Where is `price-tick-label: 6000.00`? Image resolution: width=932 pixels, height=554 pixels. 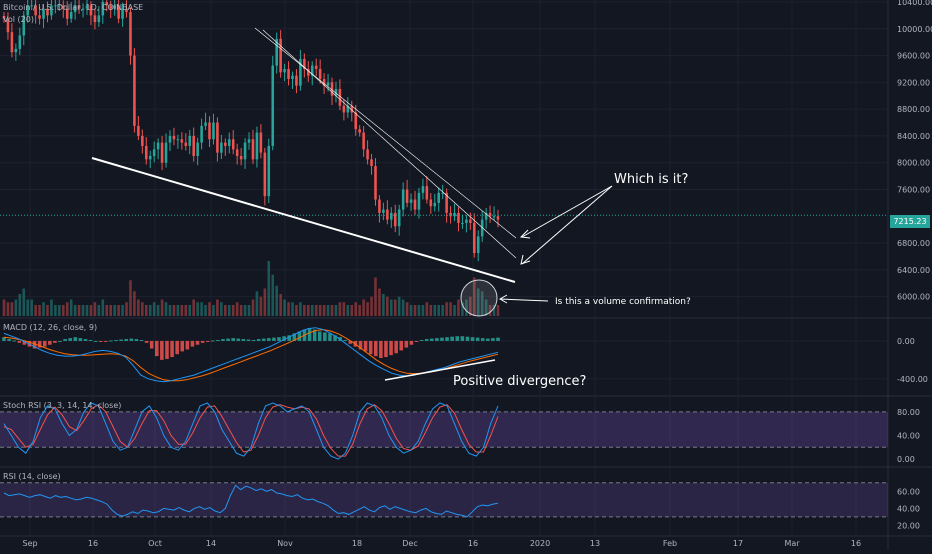
price-tick-label: 6000.00 is located at coordinates (913, 297).